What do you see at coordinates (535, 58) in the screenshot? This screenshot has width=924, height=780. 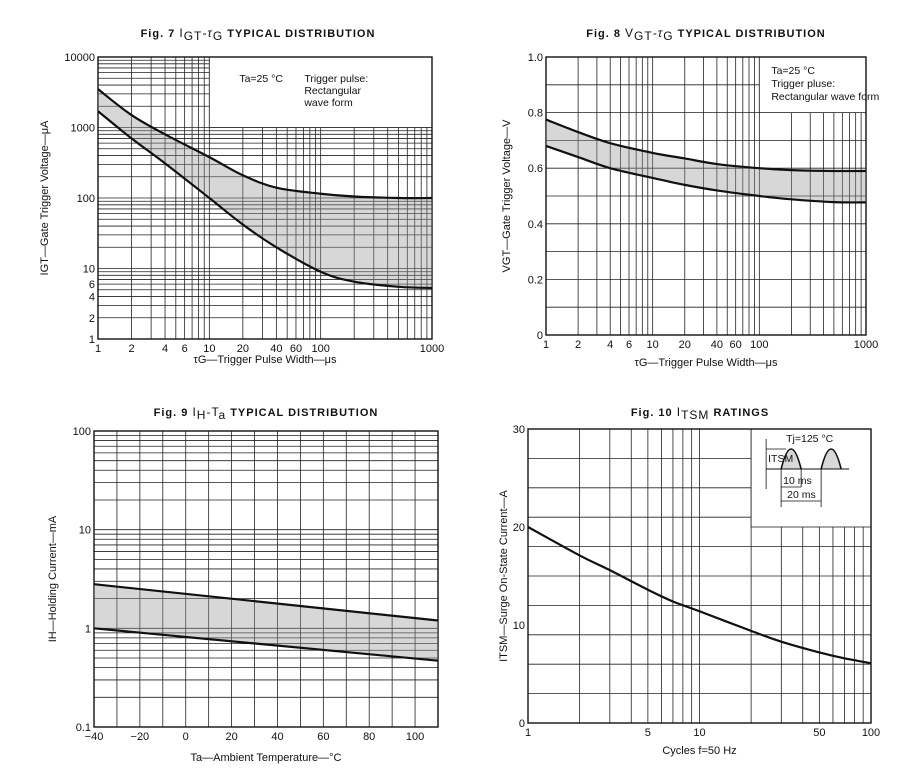 I see `y-tick-label: 1.0` at bounding box center [535, 58].